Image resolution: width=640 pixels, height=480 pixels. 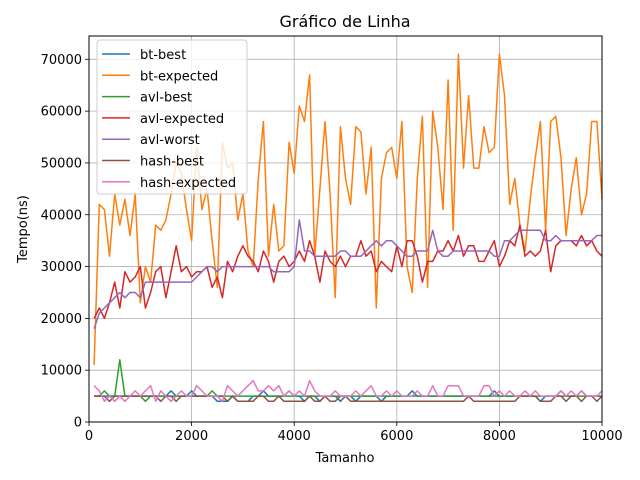 I want to click on chart-title: Gráfico de Linha, so click(x=344, y=21).